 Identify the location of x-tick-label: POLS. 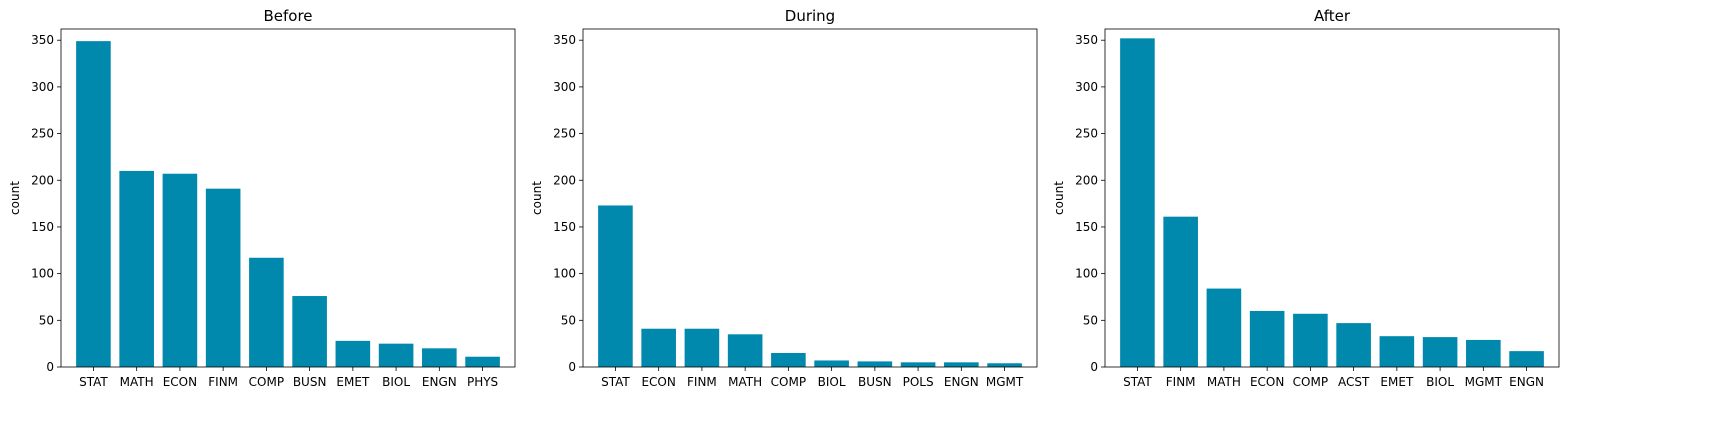
(918, 382).